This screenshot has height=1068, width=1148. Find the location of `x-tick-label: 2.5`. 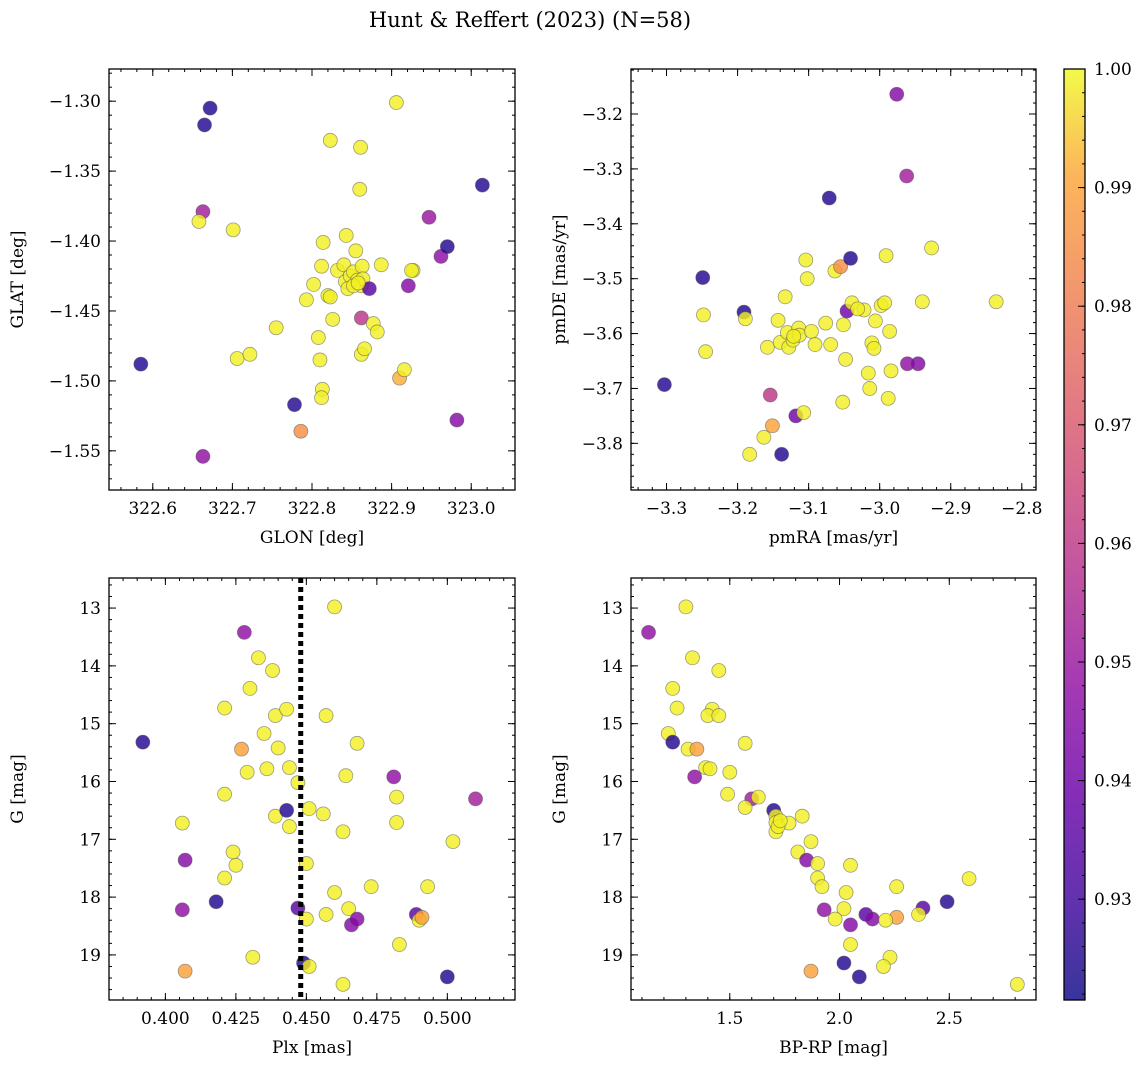

x-tick-label: 2.5 is located at coordinates (949, 1019).